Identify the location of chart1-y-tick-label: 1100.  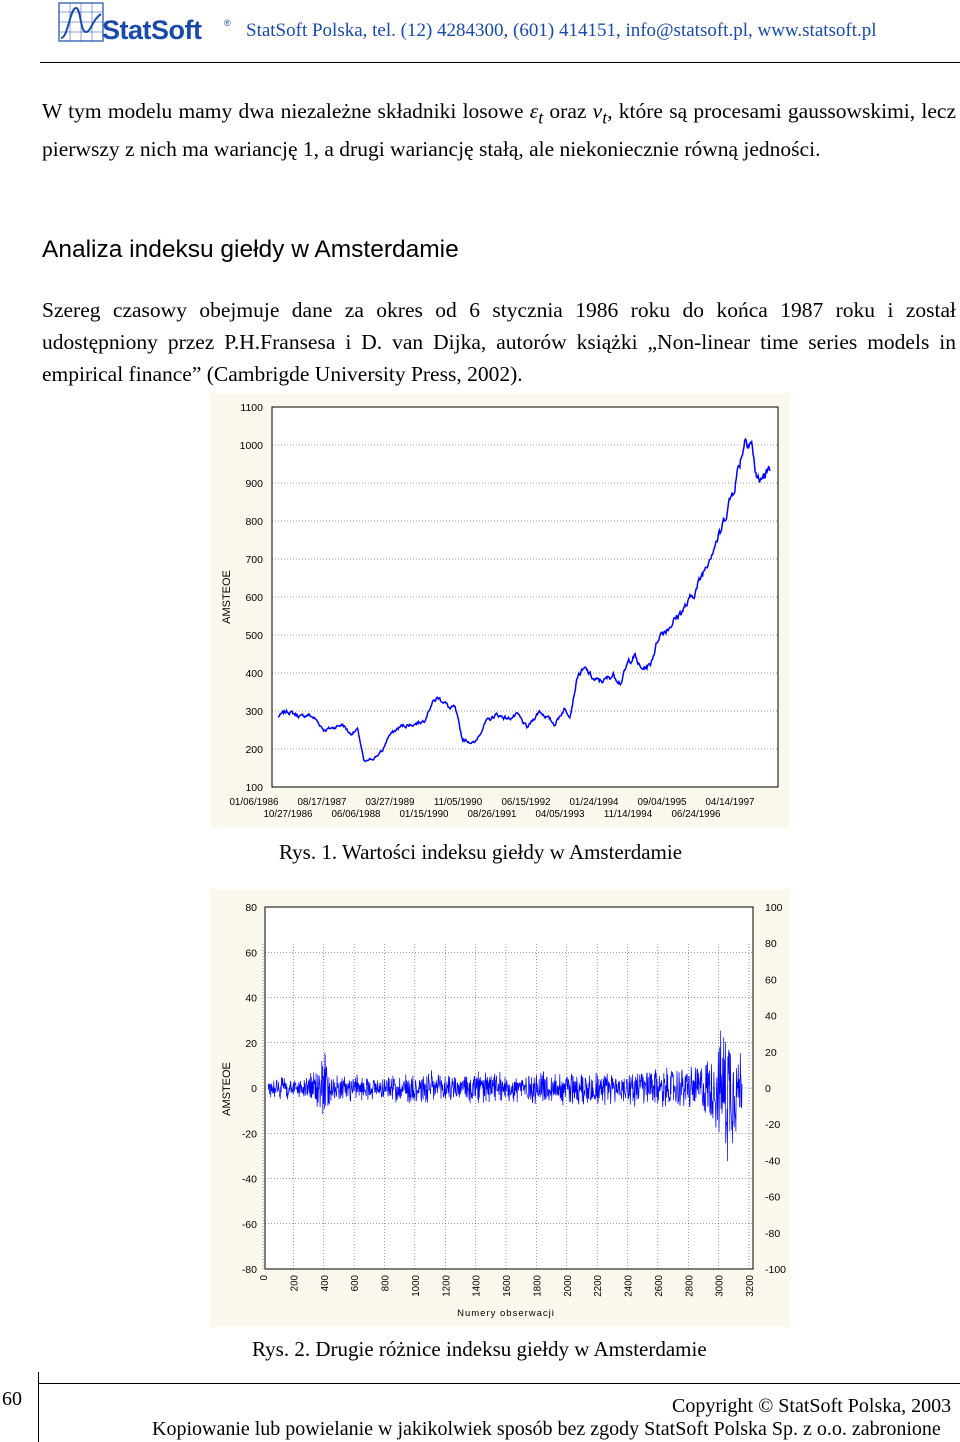
(251, 408).